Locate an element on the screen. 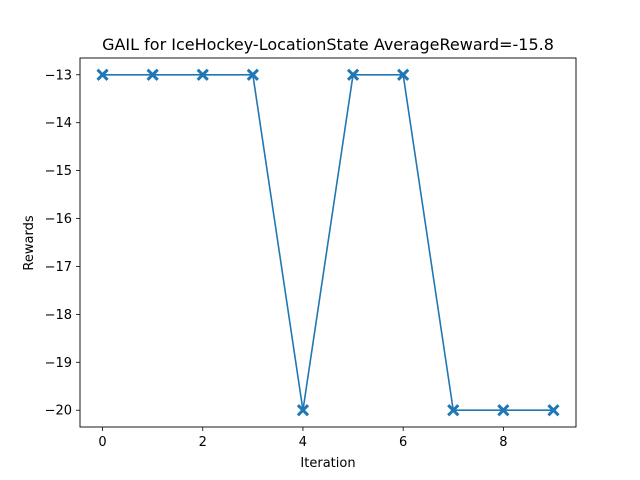 The width and height of the screenshot is (640, 480). y-tick-label: −15 is located at coordinates (58, 171).